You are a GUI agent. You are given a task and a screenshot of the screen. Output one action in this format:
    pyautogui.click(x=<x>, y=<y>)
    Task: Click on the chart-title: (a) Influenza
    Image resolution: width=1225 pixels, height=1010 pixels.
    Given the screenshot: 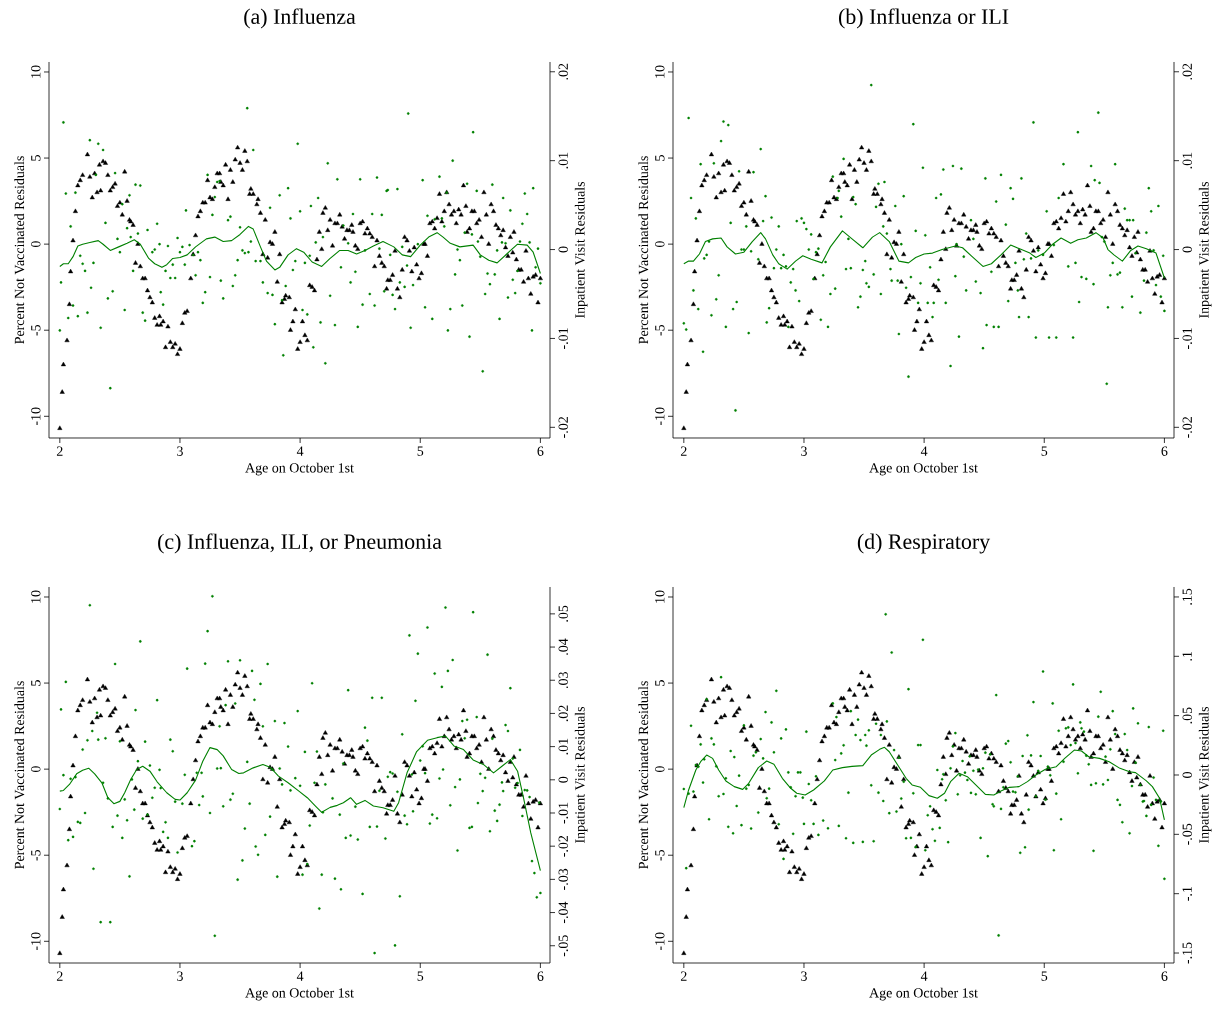 What is the action you would take?
    pyautogui.click(x=300, y=18)
    